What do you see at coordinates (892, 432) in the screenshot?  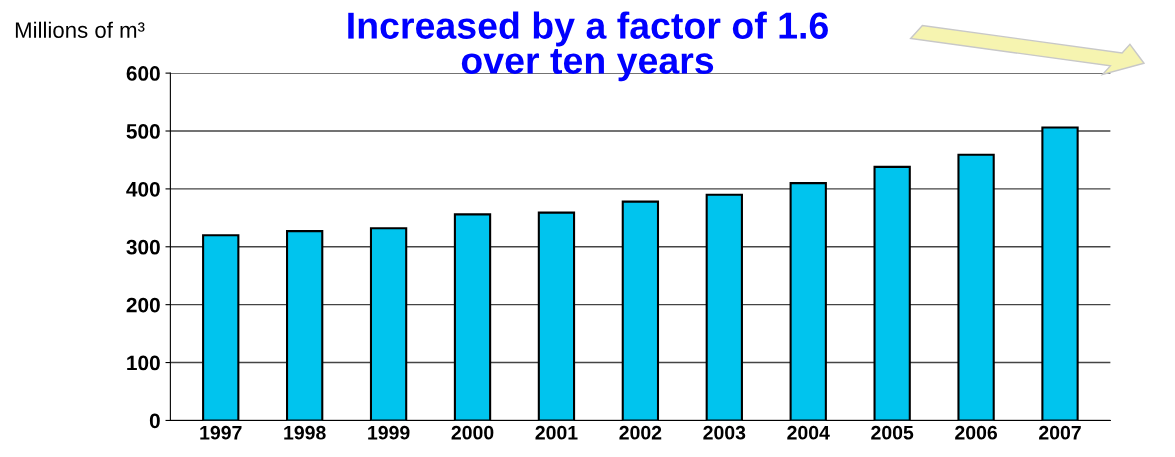 I see `x-tick-label: 2005` at bounding box center [892, 432].